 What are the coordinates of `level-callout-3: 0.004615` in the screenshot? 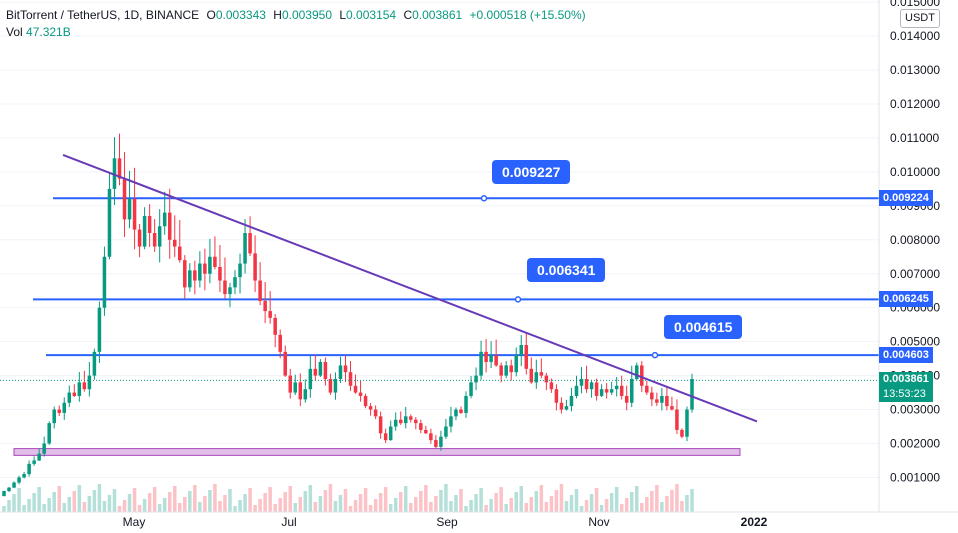 It's located at (703, 327).